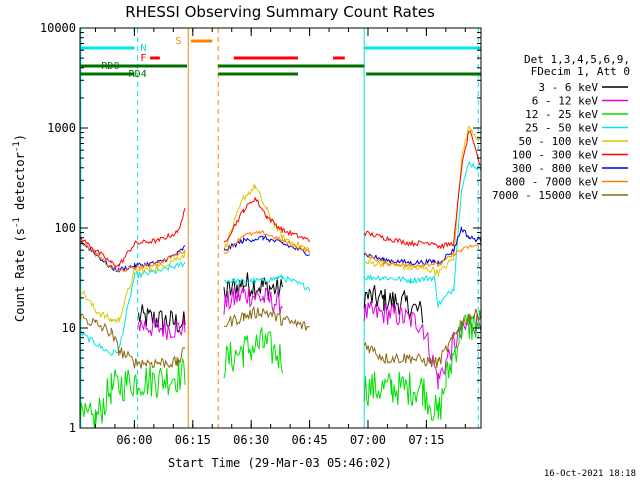 The width and height of the screenshot is (640, 480). What do you see at coordinates (72, 428) in the screenshot?
I see `y-tick-label: 1` at bounding box center [72, 428].